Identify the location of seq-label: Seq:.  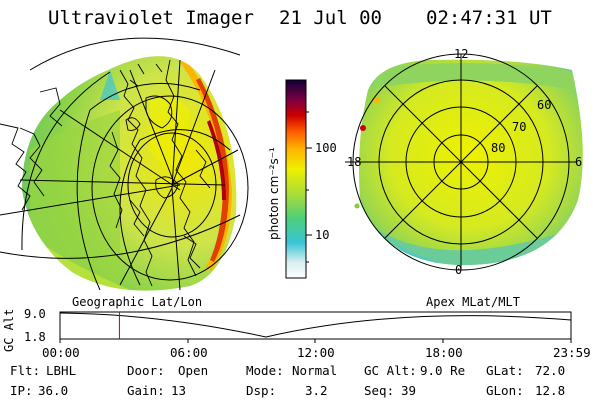
(379, 390).